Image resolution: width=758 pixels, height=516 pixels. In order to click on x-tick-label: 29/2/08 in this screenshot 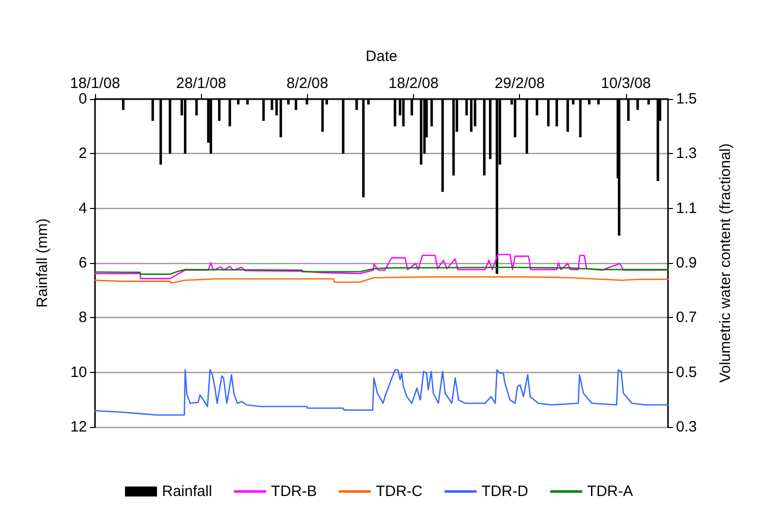, I will do `click(519, 83)`.